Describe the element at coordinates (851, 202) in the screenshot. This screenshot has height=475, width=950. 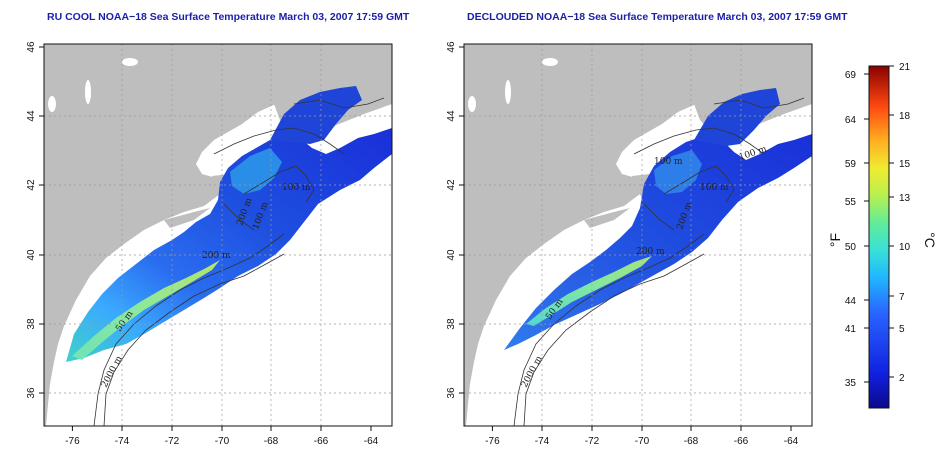
I see `colorbar-f-tick: 55` at that location.